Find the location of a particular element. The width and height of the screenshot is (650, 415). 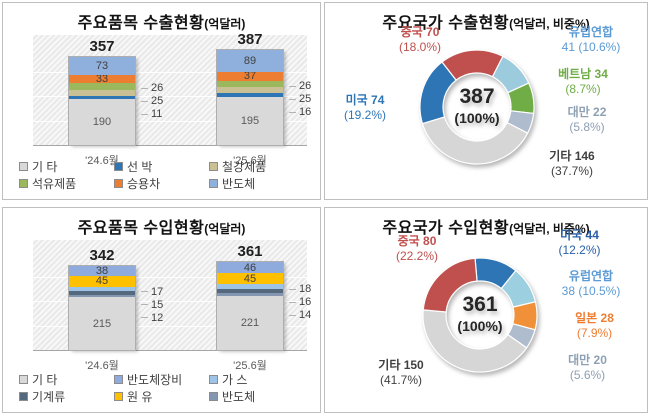

slice-label-percent: (8.7%) is located at coordinates (583, 89).